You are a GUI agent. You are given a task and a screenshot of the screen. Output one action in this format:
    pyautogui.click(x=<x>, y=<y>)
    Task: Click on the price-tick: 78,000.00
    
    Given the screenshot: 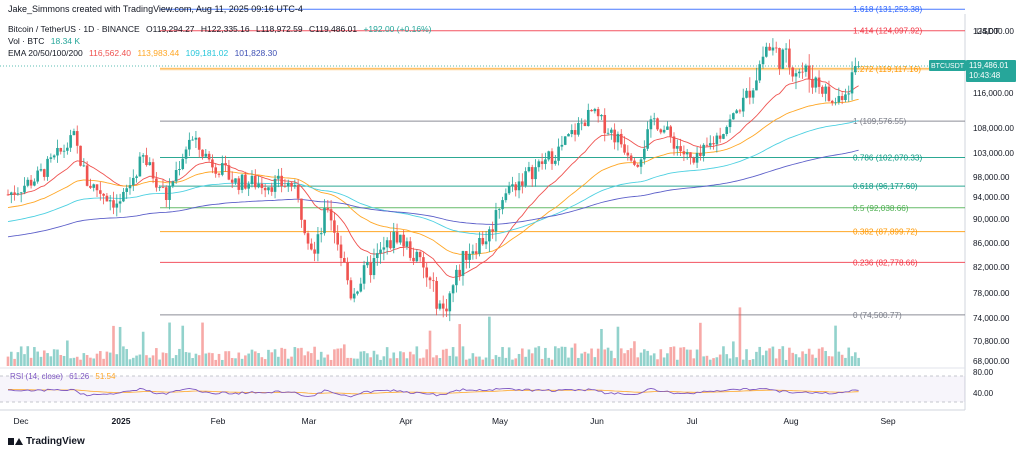 What is the action you would take?
    pyautogui.click(x=991, y=293)
    